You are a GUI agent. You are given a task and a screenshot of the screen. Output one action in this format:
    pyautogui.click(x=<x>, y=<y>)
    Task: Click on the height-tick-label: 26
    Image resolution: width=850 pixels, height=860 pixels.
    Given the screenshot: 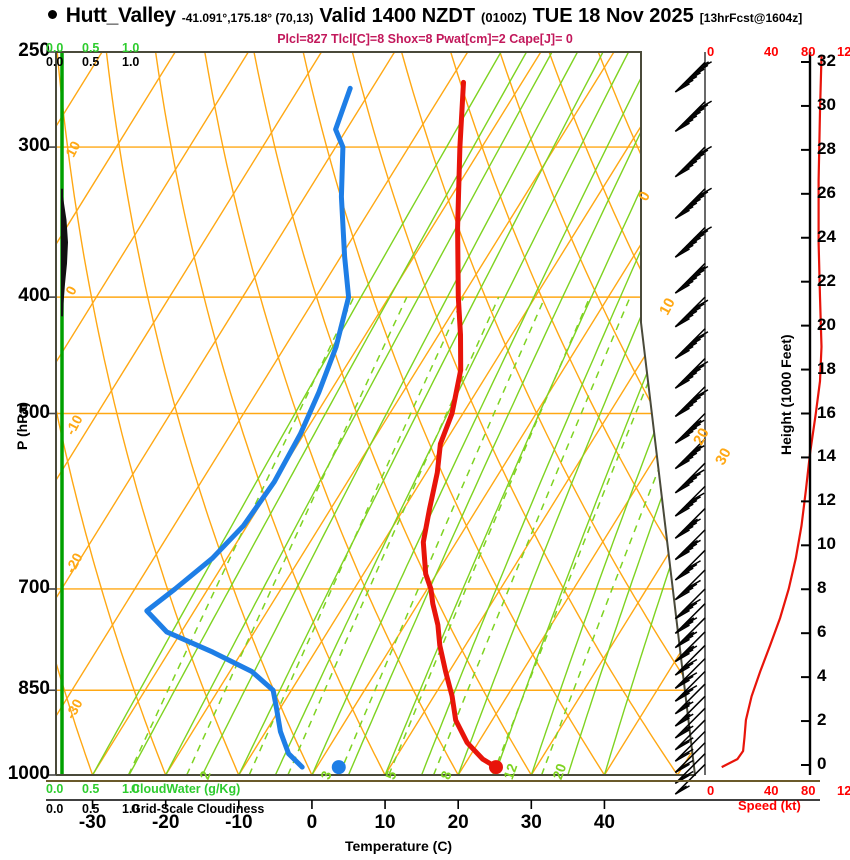 What is the action you would take?
    pyautogui.click(x=826, y=192)
    